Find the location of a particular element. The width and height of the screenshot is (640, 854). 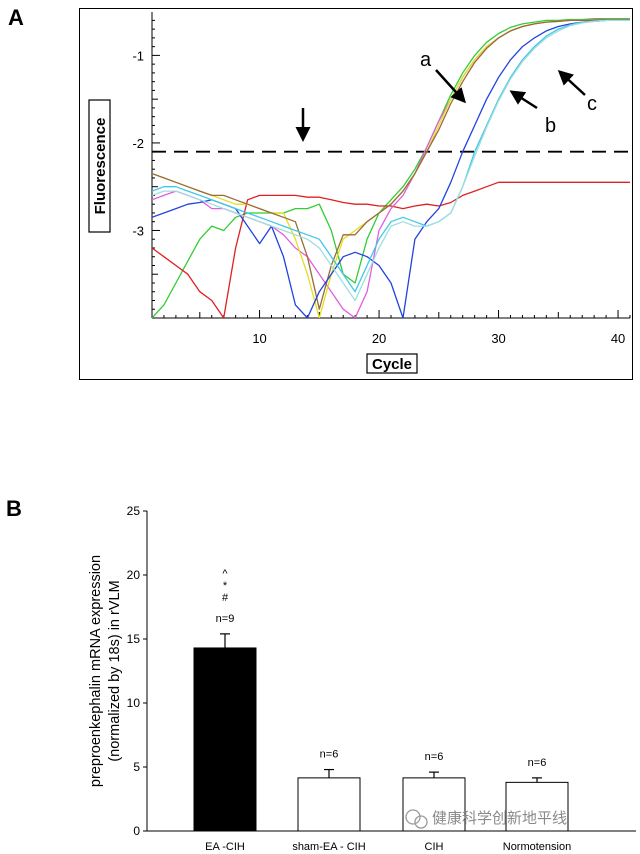

significance-hash: # is located at coordinates (225, 598).